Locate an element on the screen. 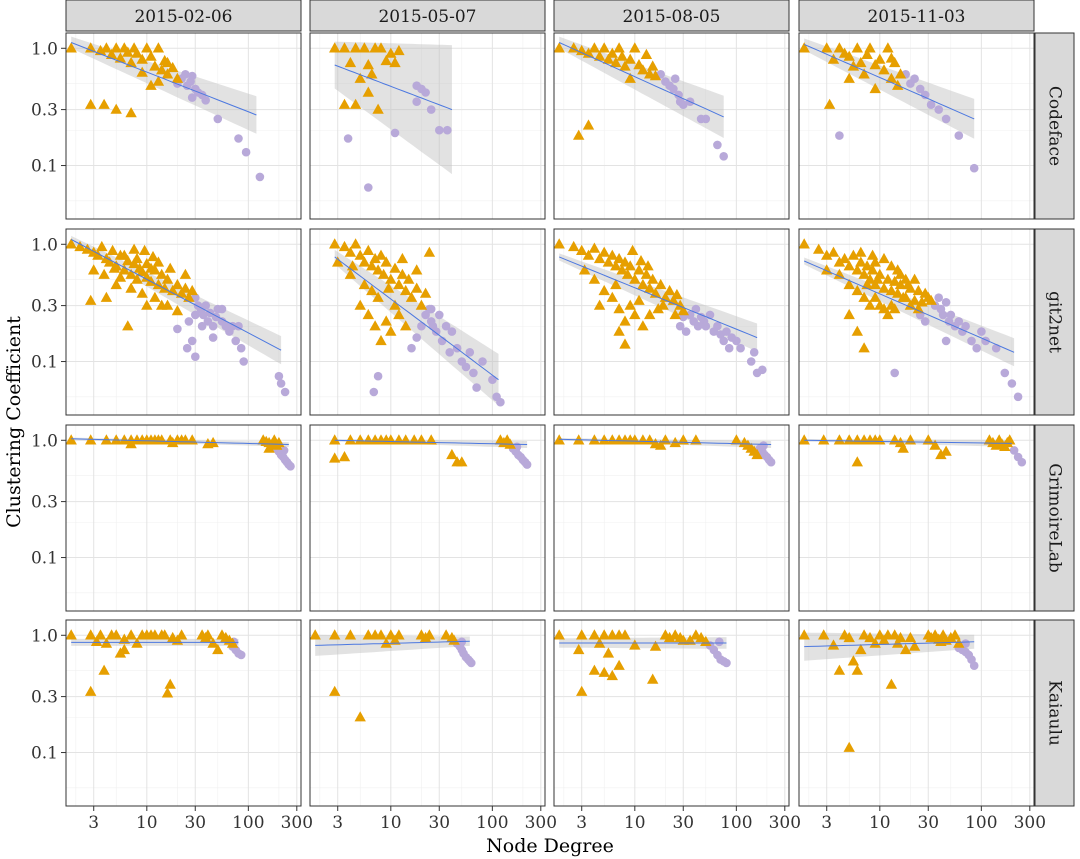  panel-Kaiaulu-2015-02-06: 1.0 0.3 0.1 3 10 30 100 300 is located at coordinates (172, 726).